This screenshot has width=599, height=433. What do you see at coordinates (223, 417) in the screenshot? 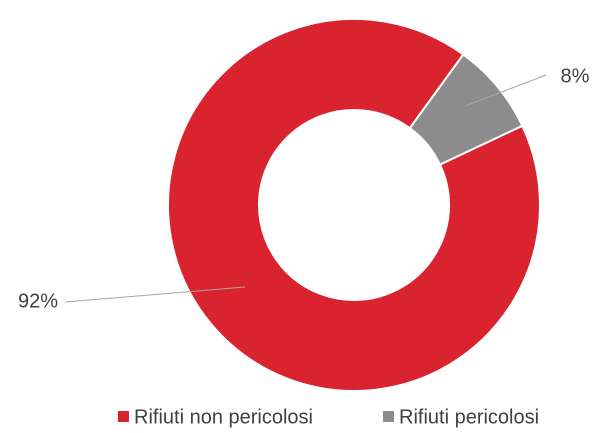
I see `legend-label: Rifiuti non pericolosi` at bounding box center [223, 417].